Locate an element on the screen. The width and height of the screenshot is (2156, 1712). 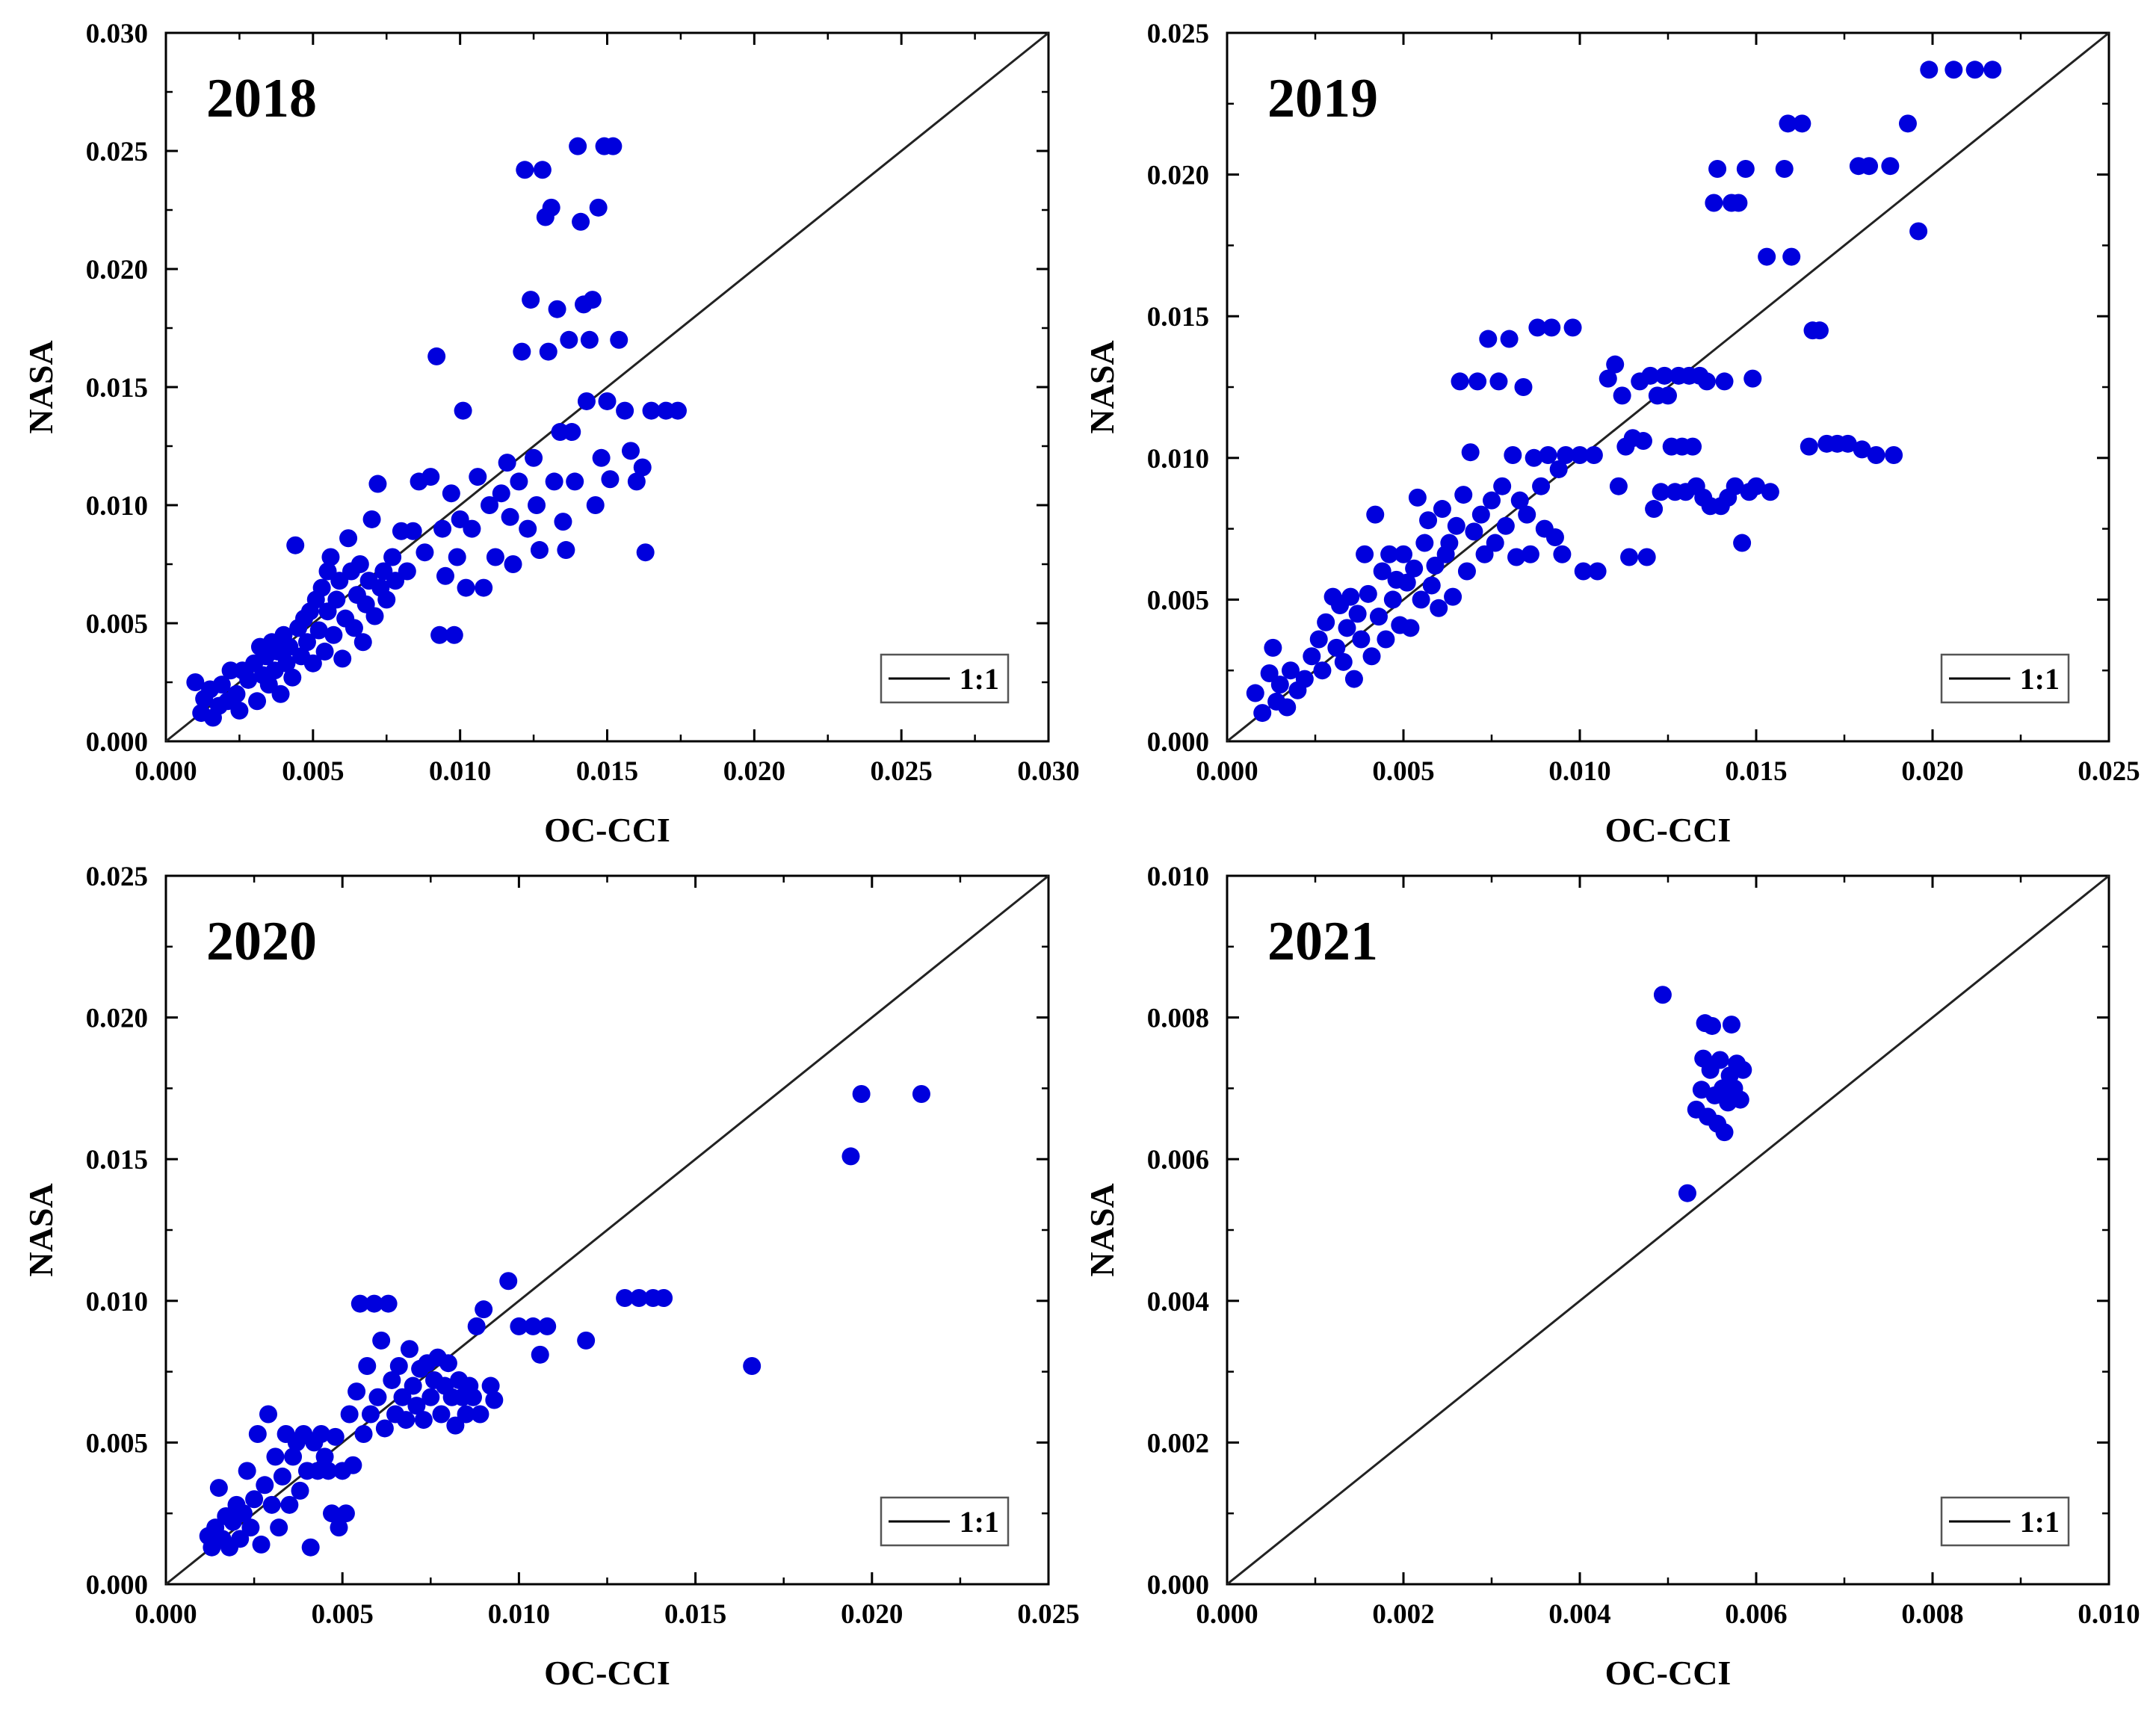
x-tick-label: 0.020 is located at coordinates (872, 1614).